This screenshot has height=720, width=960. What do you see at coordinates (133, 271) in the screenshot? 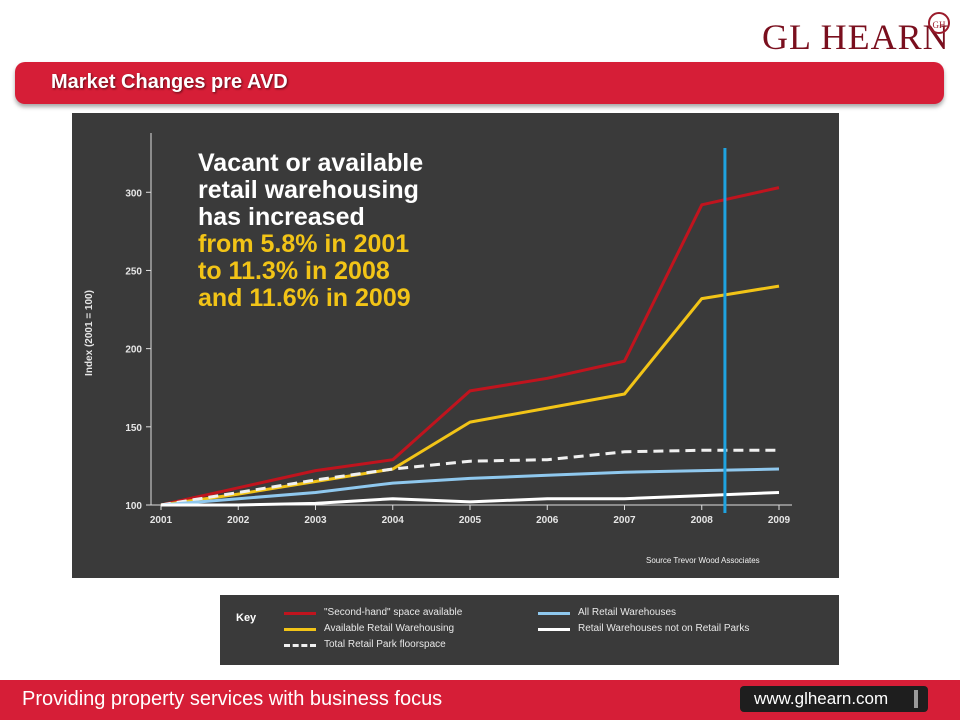
I see `y-tick-label: 250` at bounding box center [133, 271].